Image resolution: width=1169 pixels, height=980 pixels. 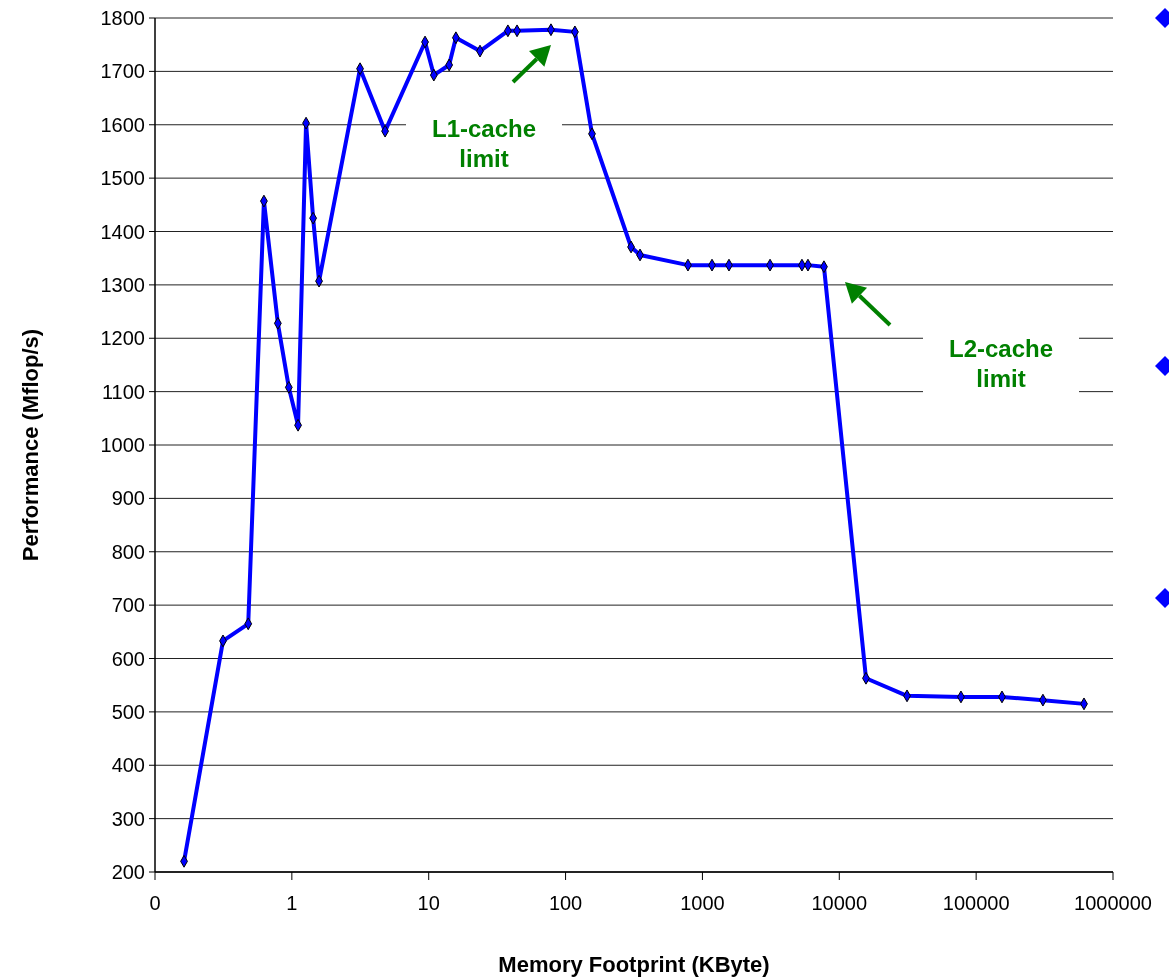 I want to click on y-tick-label: 200, so click(x=128, y=872).